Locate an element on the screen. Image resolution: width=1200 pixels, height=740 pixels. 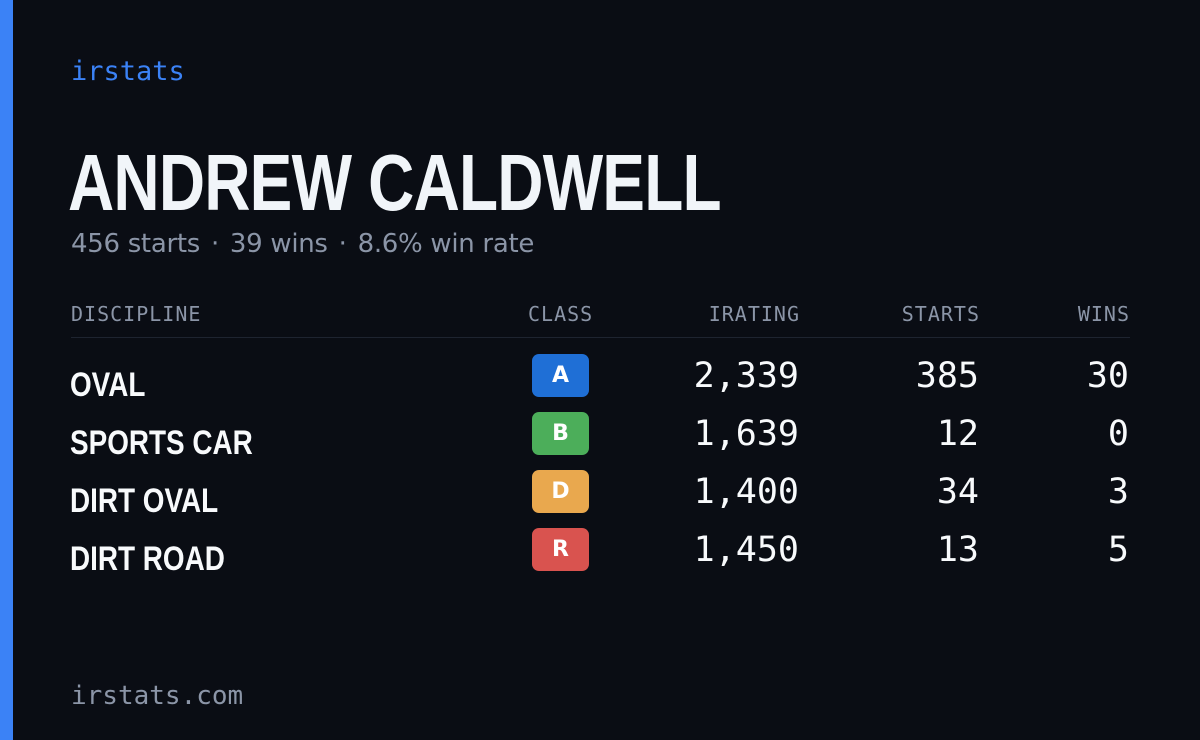
starts-value: 12 is located at coordinates (957, 434).